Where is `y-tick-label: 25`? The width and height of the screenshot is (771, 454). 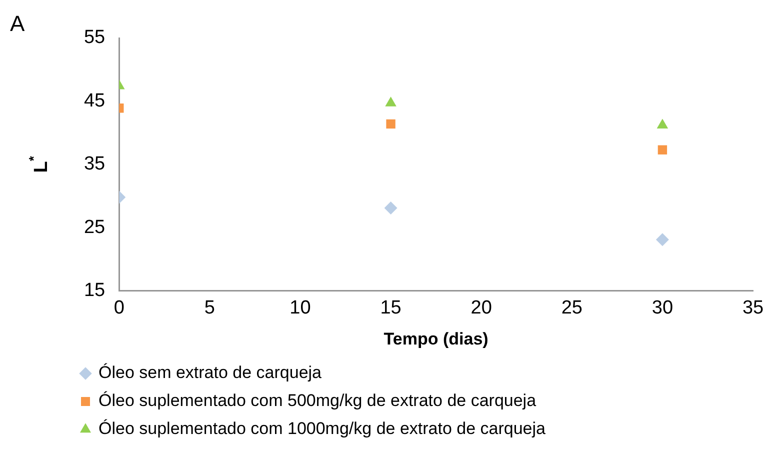 y-tick-label: 25 is located at coordinates (95, 227).